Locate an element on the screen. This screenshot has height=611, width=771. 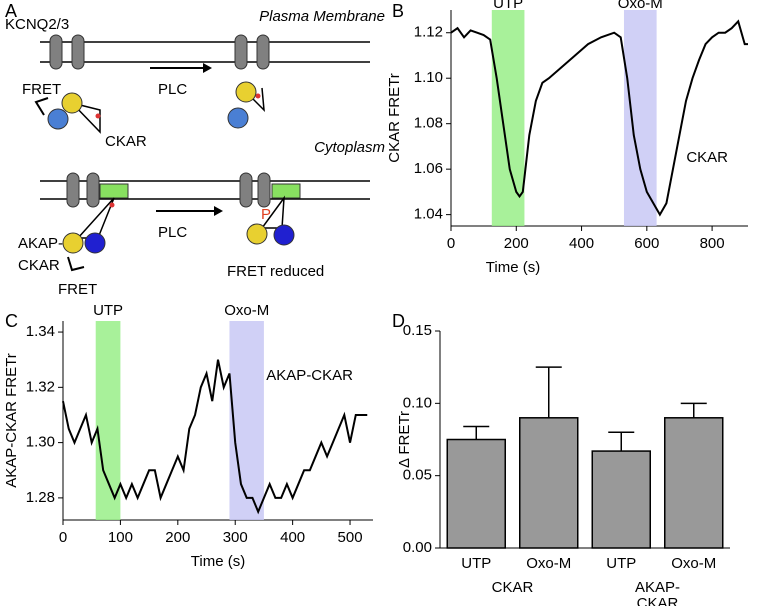
panel-letter: D is located at coordinates (398, 321).